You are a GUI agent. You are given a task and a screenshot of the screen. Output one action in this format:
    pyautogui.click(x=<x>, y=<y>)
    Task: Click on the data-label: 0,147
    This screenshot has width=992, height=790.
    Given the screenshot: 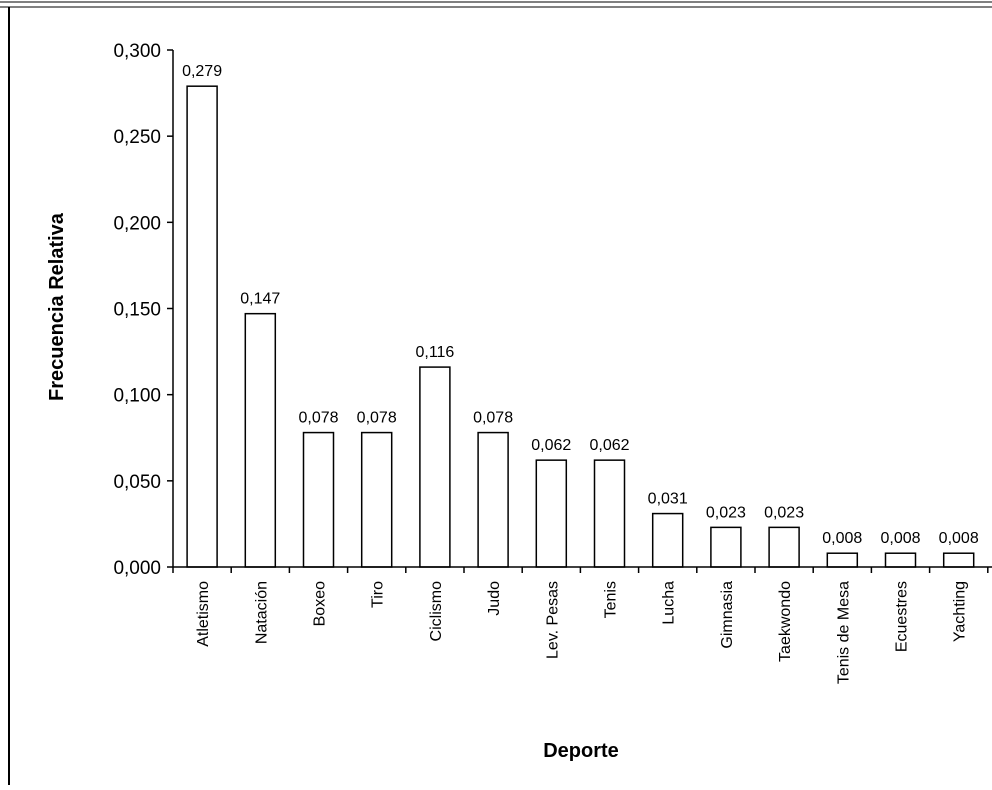 What is the action you would take?
    pyautogui.click(x=260, y=299)
    